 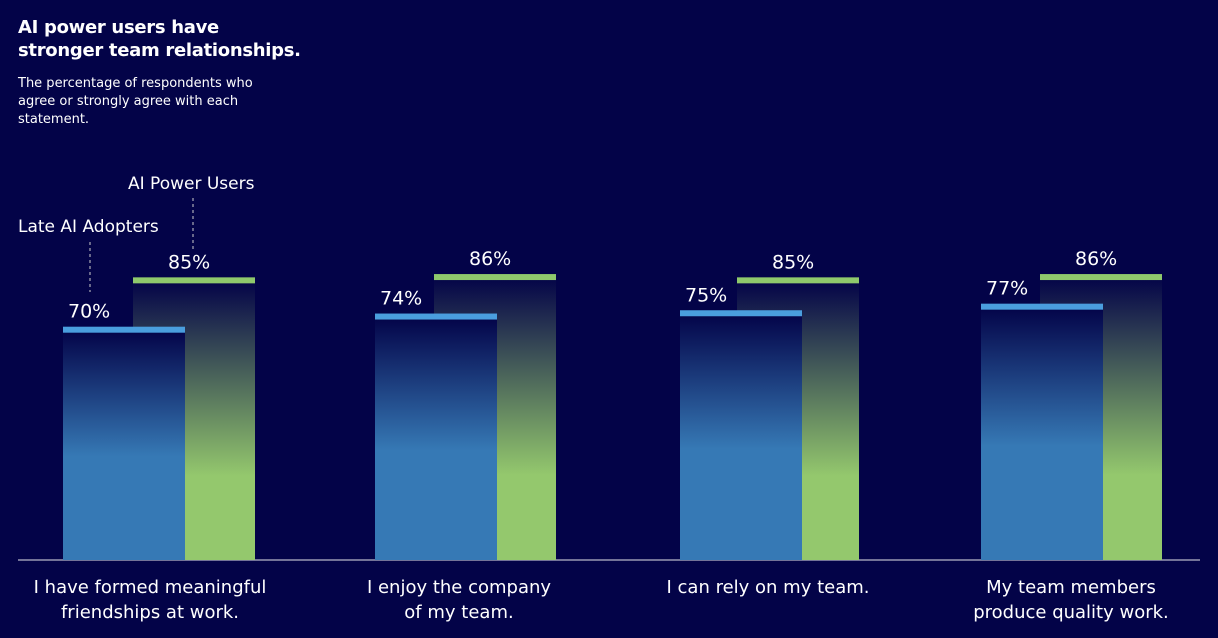 I want to click on category-label: I can rely on my team., so click(x=768, y=587).